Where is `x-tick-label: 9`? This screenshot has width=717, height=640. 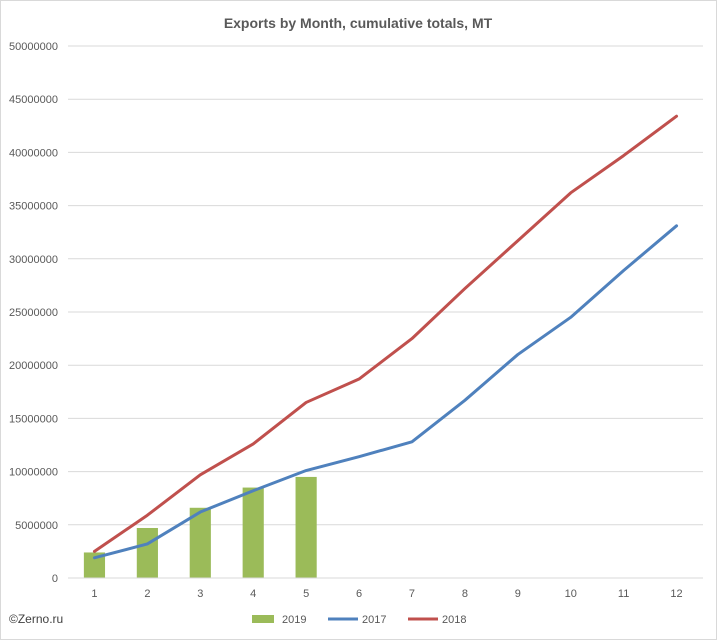 x-tick-label: 9 is located at coordinates (518, 594).